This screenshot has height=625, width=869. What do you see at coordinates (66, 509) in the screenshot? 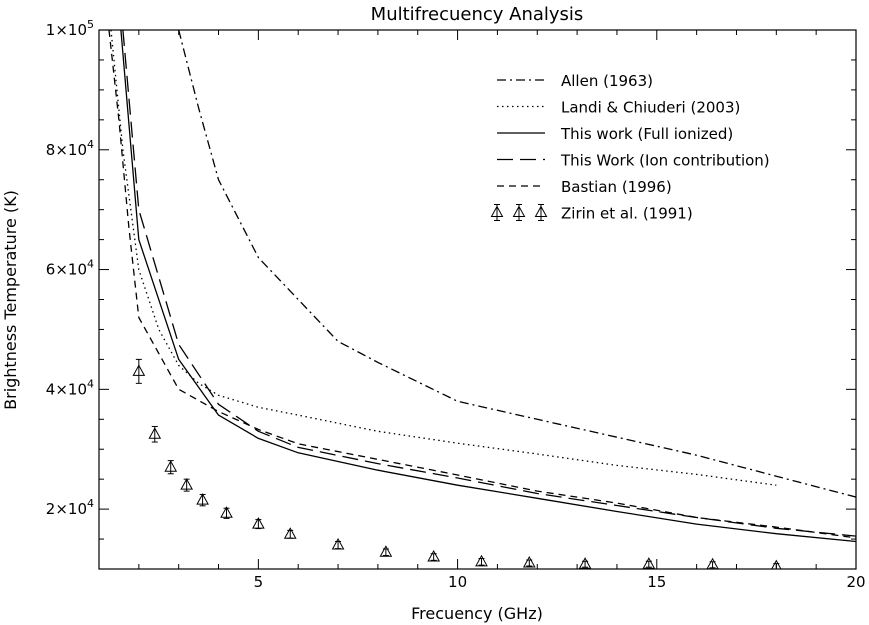
I see `y-tick-base: 2×10` at bounding box center [66, 509].